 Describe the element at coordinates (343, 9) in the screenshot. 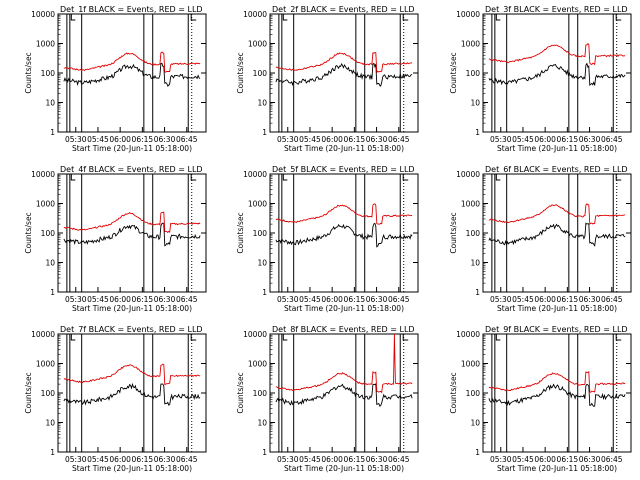

I see `panel-title: Det_2f BLACK = Events, RED = LLD` at that location.